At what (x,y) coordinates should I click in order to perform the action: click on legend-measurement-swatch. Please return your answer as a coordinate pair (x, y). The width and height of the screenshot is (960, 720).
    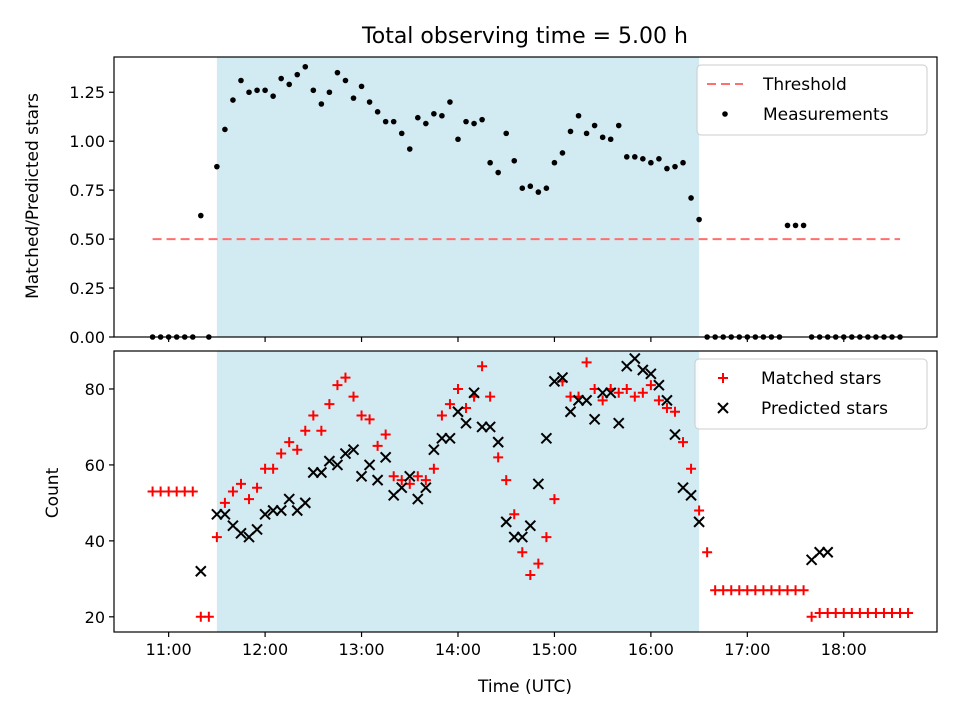
    Looking at the image, I should click on (725, 114).